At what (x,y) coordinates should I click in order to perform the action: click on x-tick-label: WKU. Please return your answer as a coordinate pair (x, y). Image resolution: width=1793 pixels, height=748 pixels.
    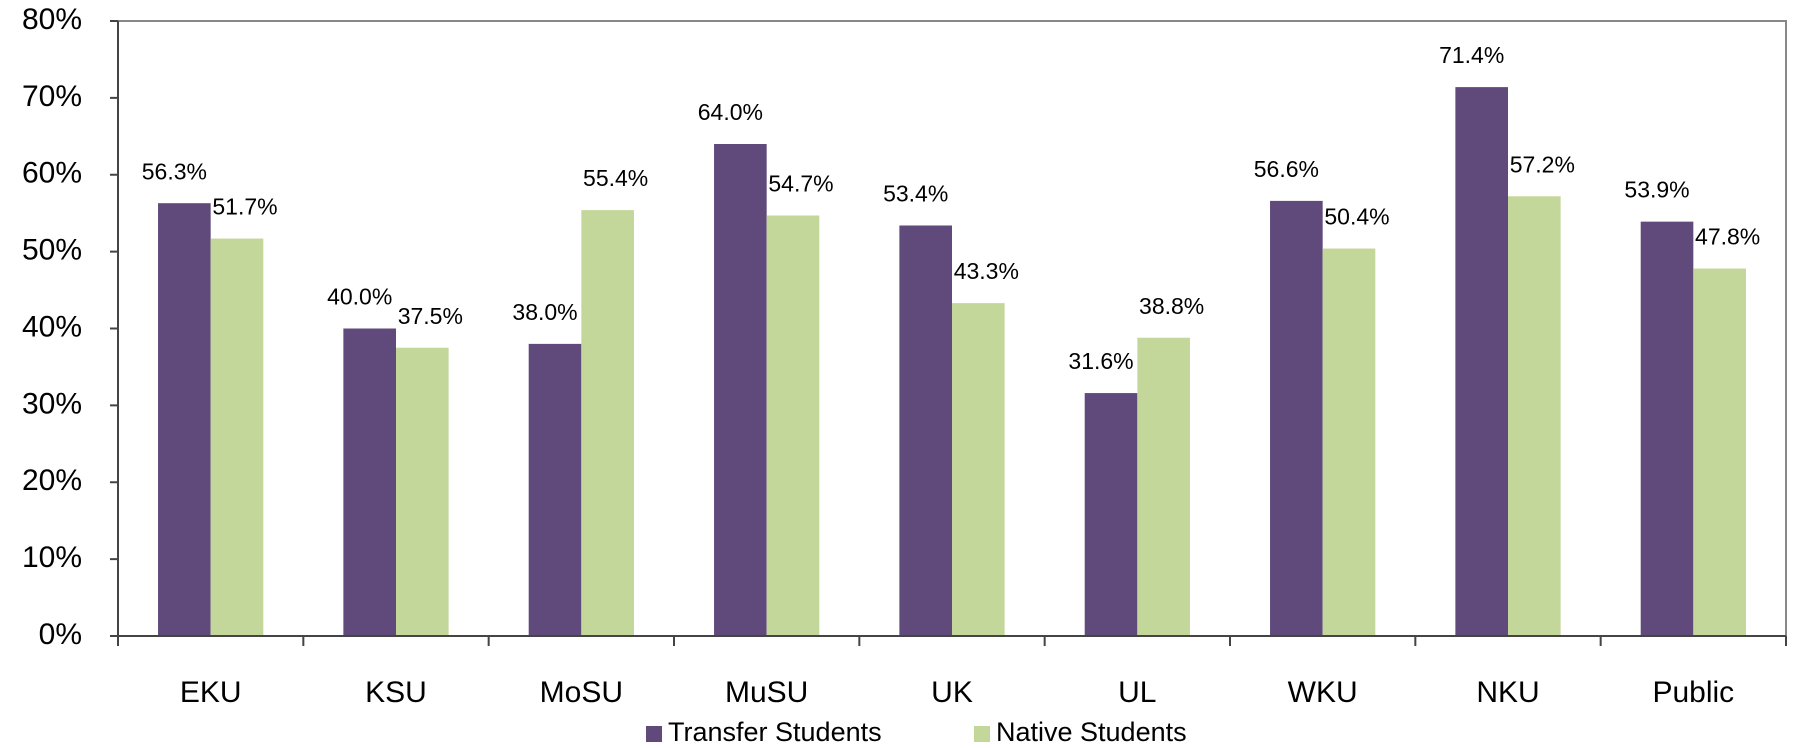
    Looking at the image, I should click on (1323, 692).